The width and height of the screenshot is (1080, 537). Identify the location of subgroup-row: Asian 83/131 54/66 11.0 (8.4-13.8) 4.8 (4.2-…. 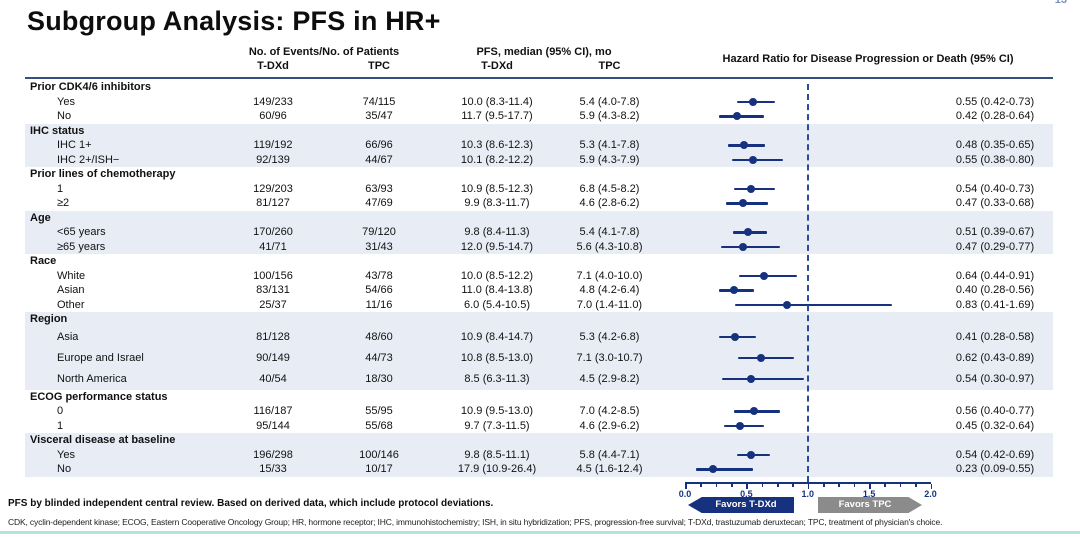
(540, 290).